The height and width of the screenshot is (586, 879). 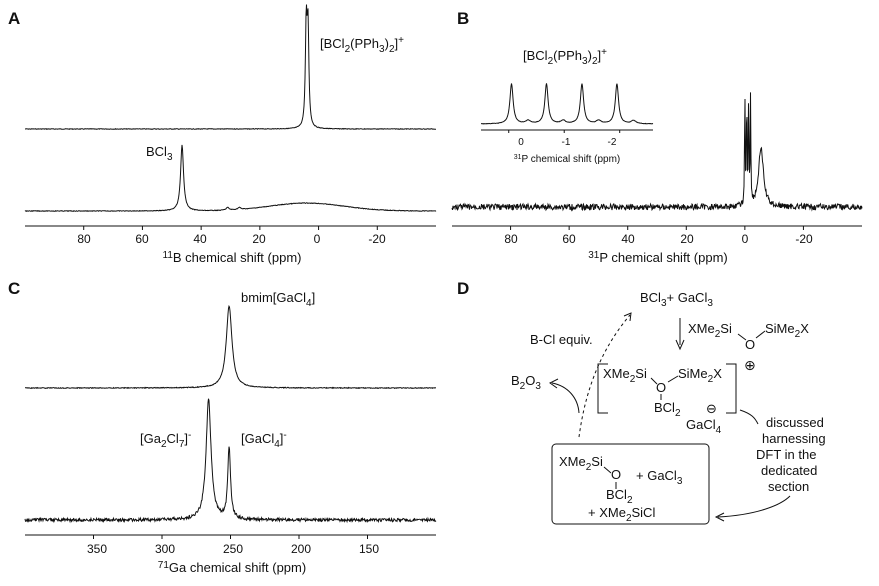 What do you see at coordinates (630, 484) in the screenshot?
I see `product-box` at bounding box center [630, 484].